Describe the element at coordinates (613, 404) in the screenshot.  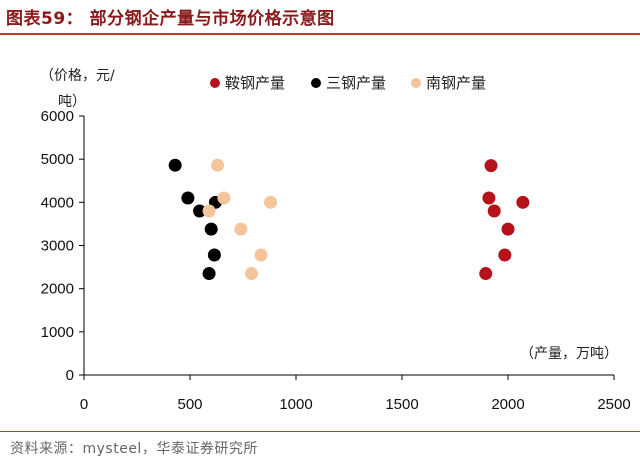
I see `x-tick-label: 2500` at that location.